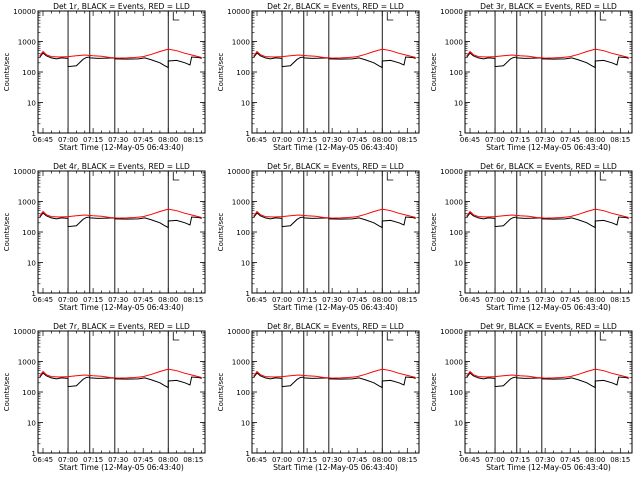  Describe the element at coordinates (121, 326) in the screenshot. I see `panel-title: Det 7r, BLACK = Events, RED = LLD` at that location.